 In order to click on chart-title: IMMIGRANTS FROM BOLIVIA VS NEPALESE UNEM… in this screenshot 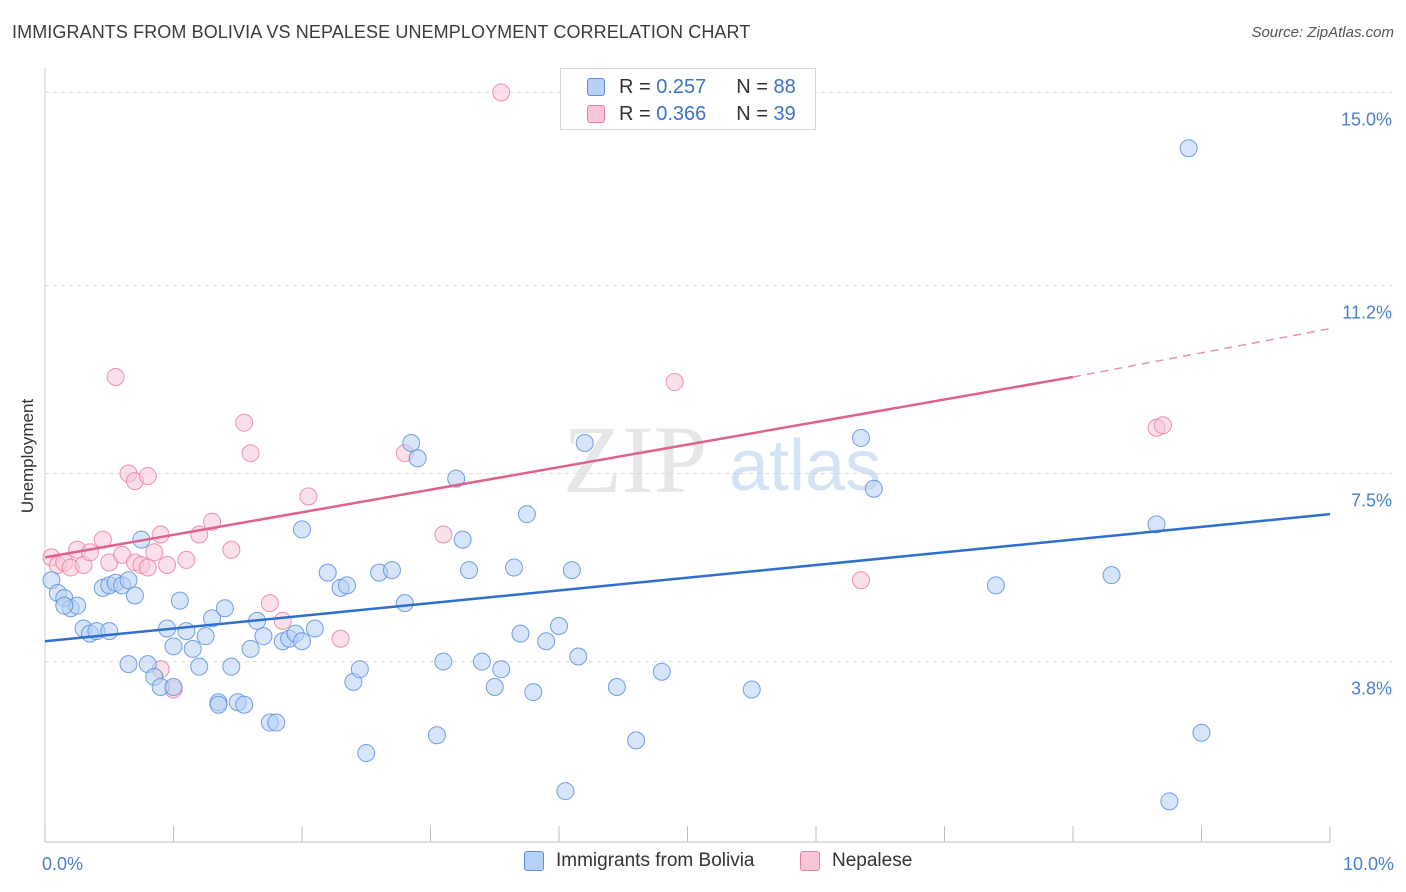, I will do `click(381, 32)`.